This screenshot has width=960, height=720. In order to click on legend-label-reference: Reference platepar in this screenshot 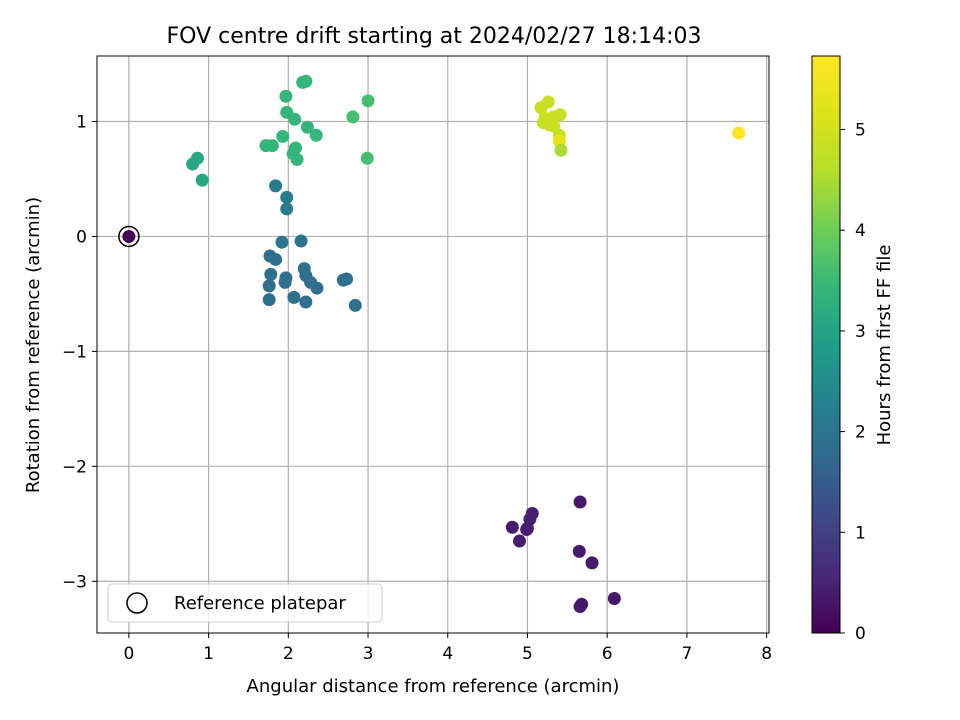, I will do `click(260, 603)`.